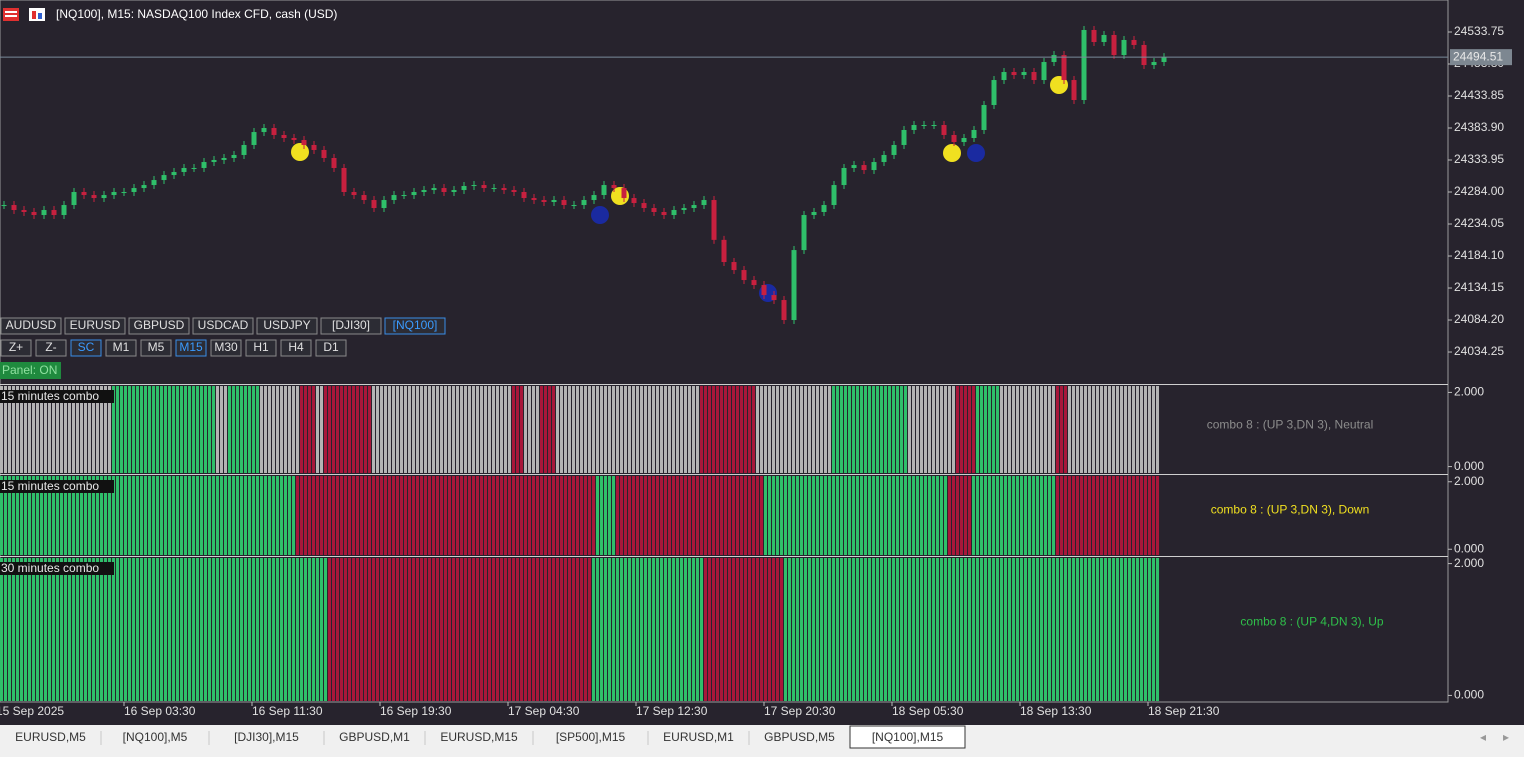 Image resolution: width=1524 pixels, height=757 pixels. I want to click on button-label: M5, so click(156, 347).